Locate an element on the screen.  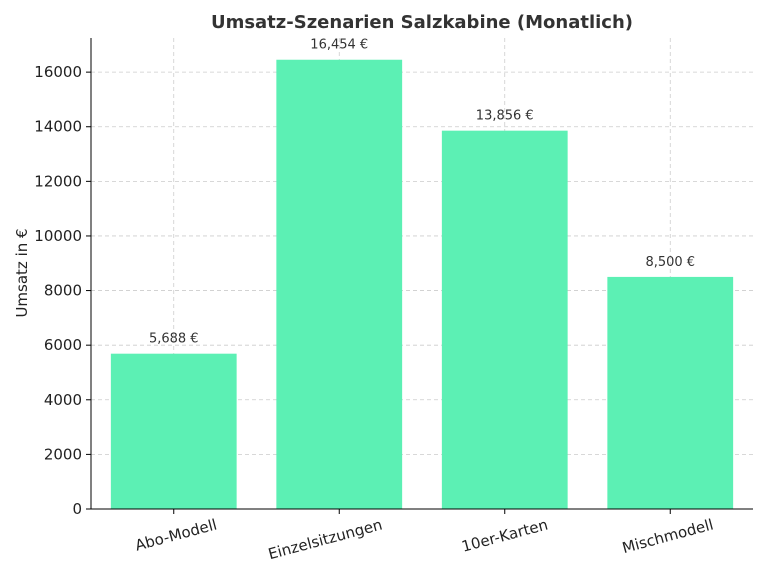
x-category-label: Abo-Modell is located at coordinates (176, 534).